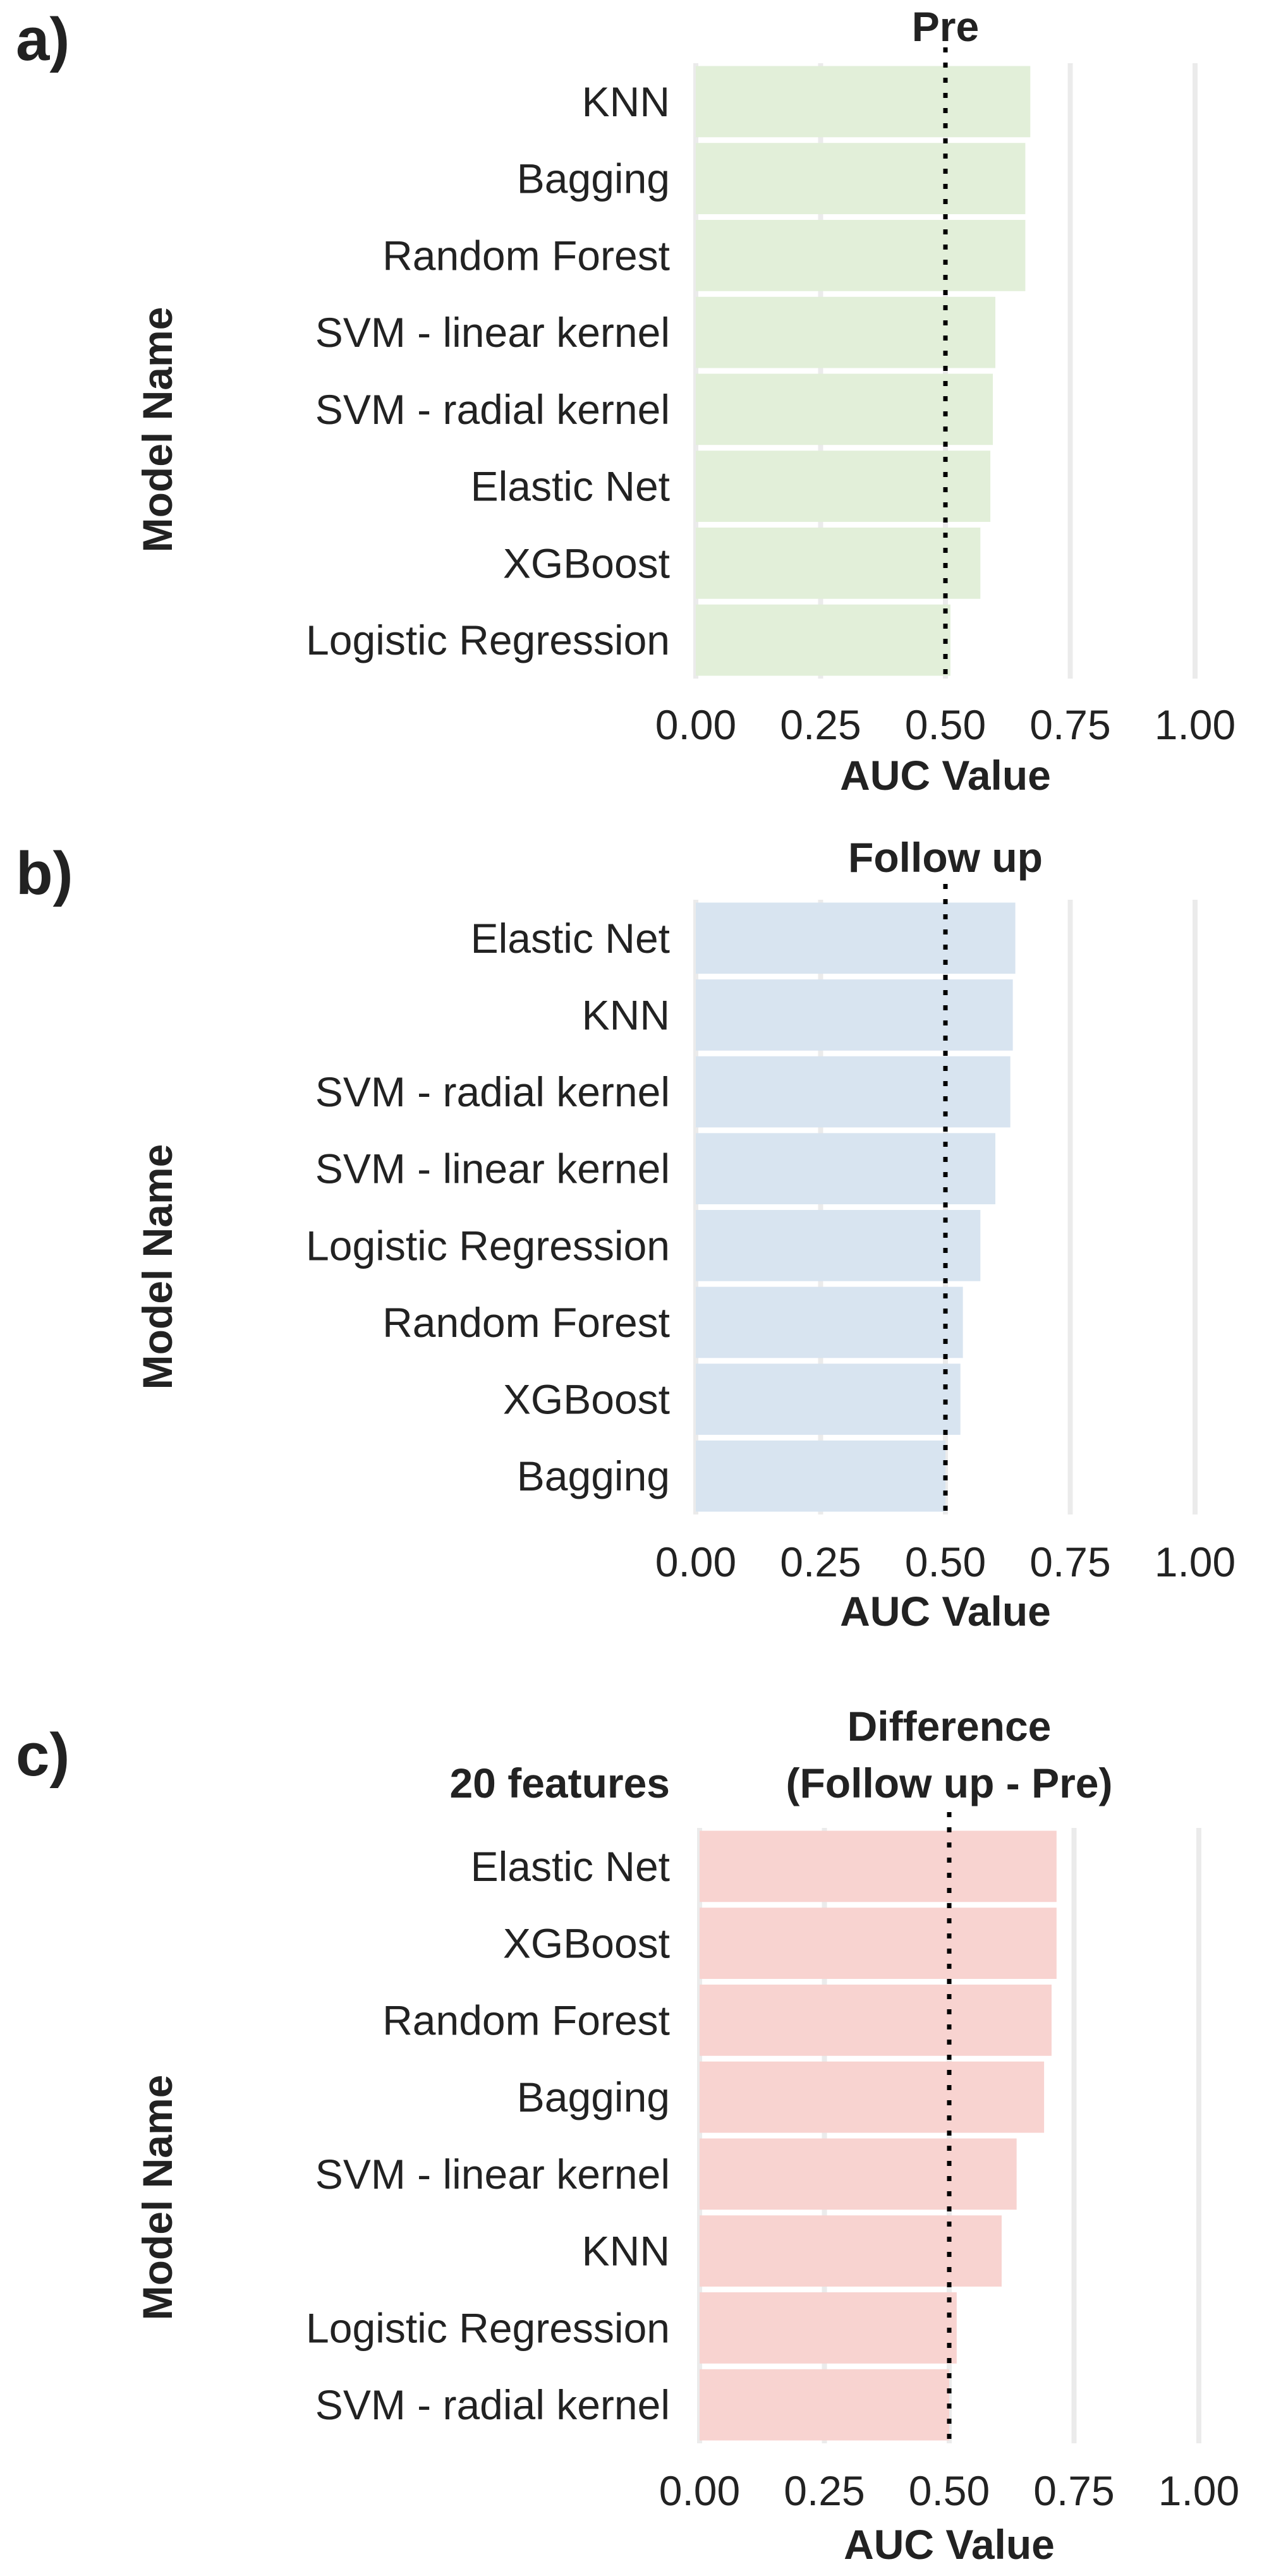 The image size is (1269, 2576). Describe the element at coordinates (945, 857) in the screenshot. I see `panel-title-line: Follow up` at that location.